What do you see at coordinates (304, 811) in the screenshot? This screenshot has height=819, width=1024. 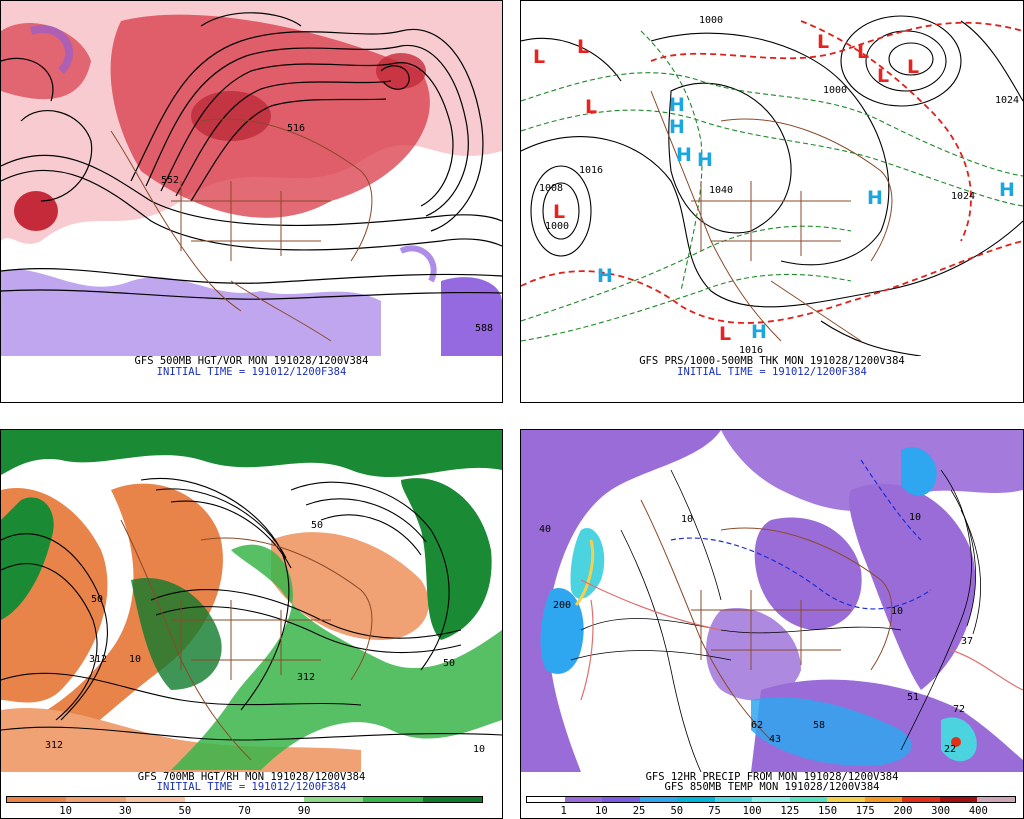 I see `colorbar-label: 90` at bounding box center [304, 811].